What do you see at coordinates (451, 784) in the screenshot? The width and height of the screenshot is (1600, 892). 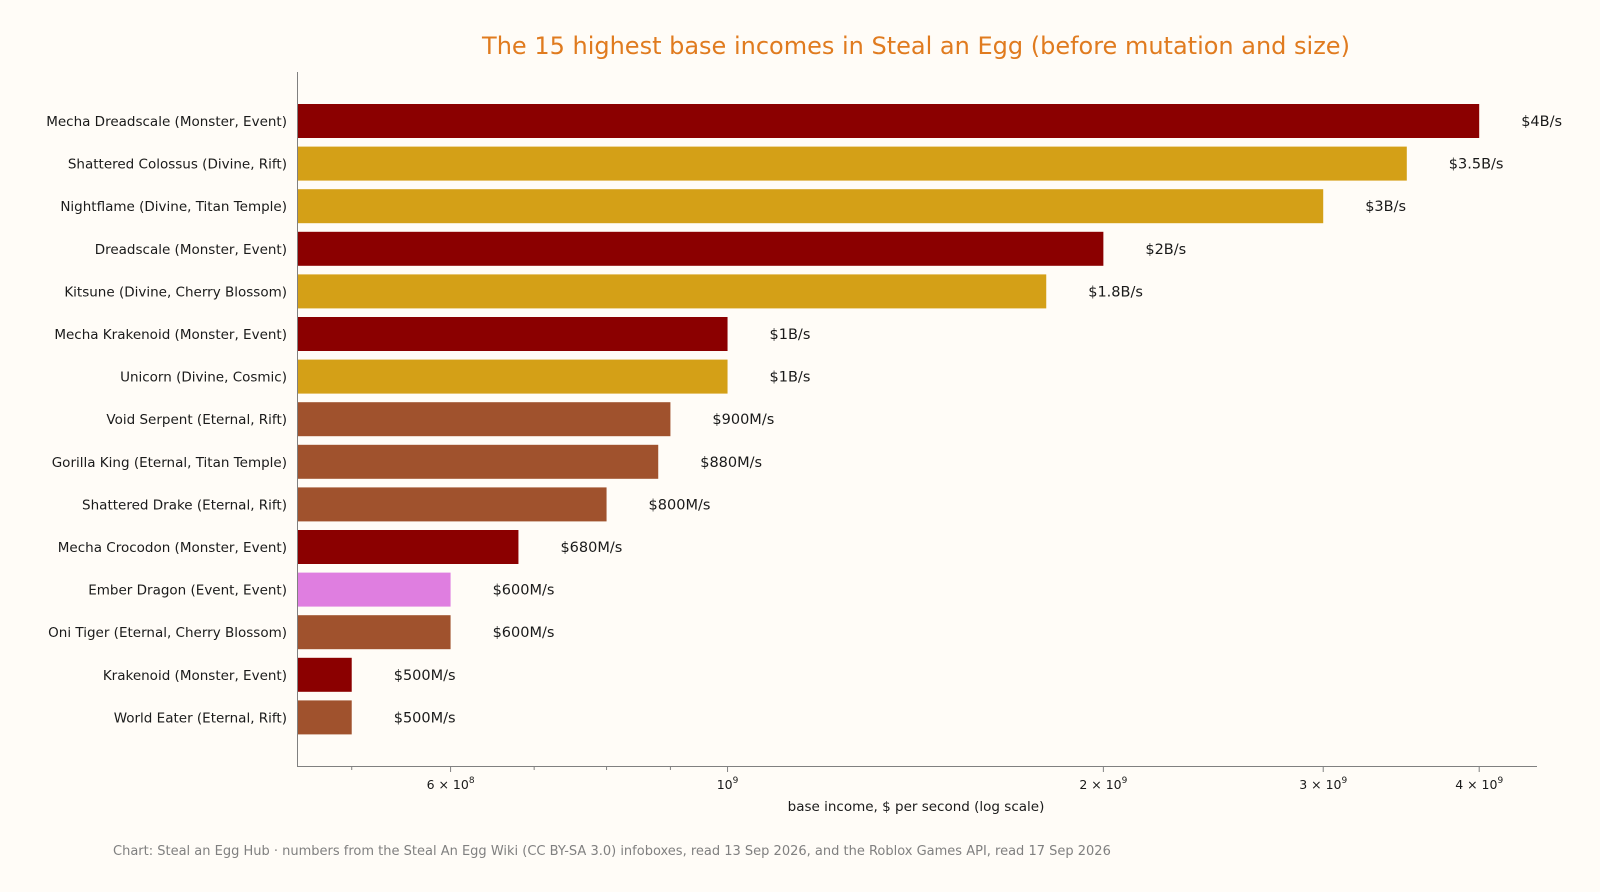 I see `x-tick-label: 6 × 108` at bounding box center [451, 784].